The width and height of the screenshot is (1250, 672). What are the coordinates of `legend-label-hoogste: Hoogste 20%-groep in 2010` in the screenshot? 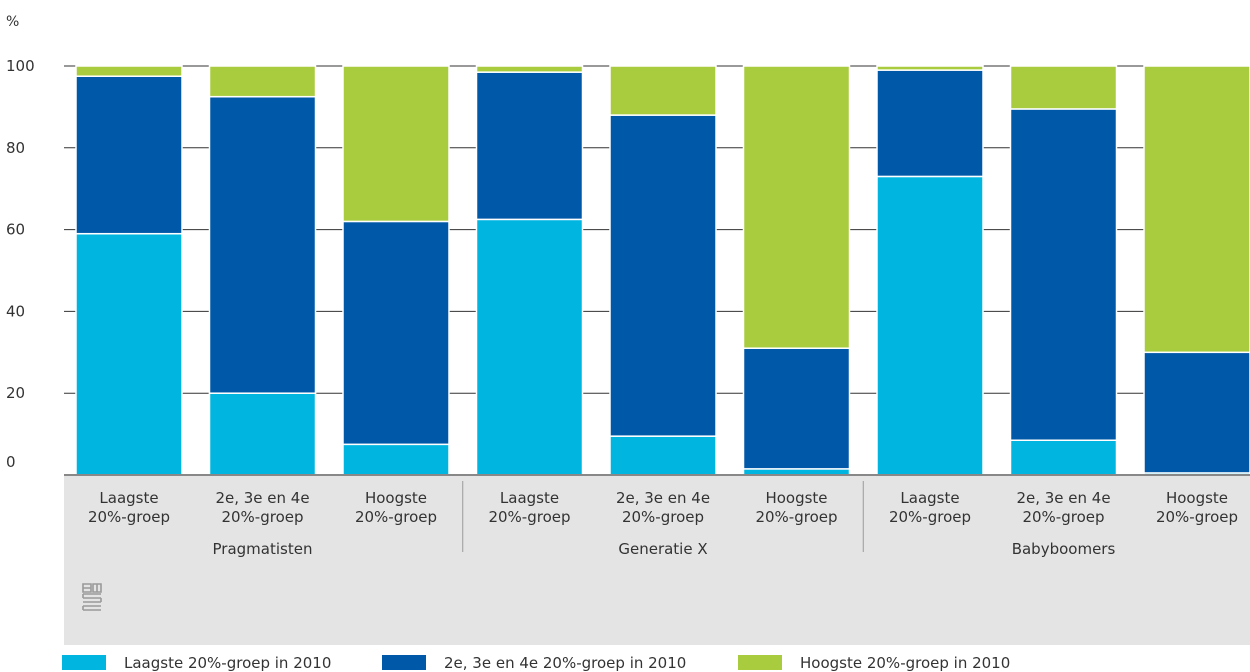 It's located at (905, 662).